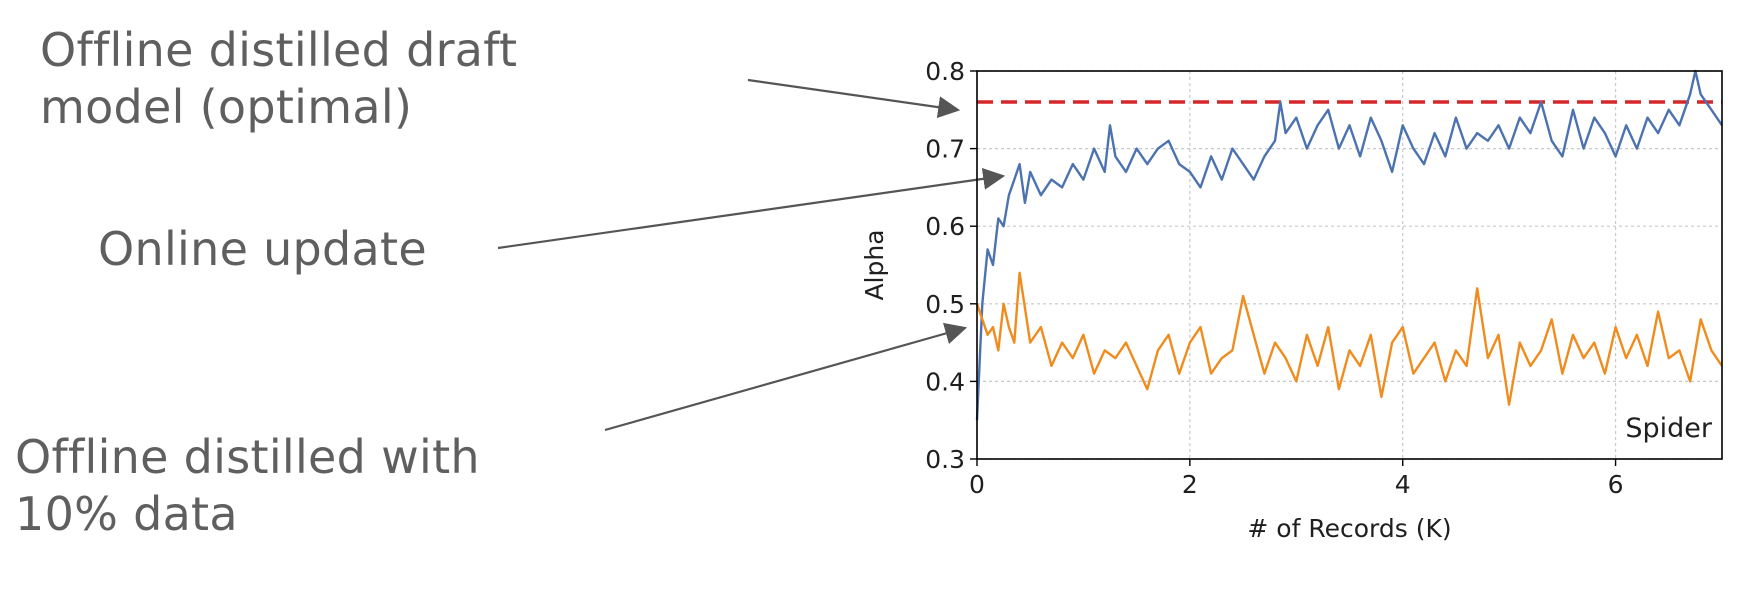 Image resolution: width=1760 pixels, height=606 pixels. Describe the element at coordinates (945, 459) in the screenshot. I see `y-tick-label: 0.3` at that location.